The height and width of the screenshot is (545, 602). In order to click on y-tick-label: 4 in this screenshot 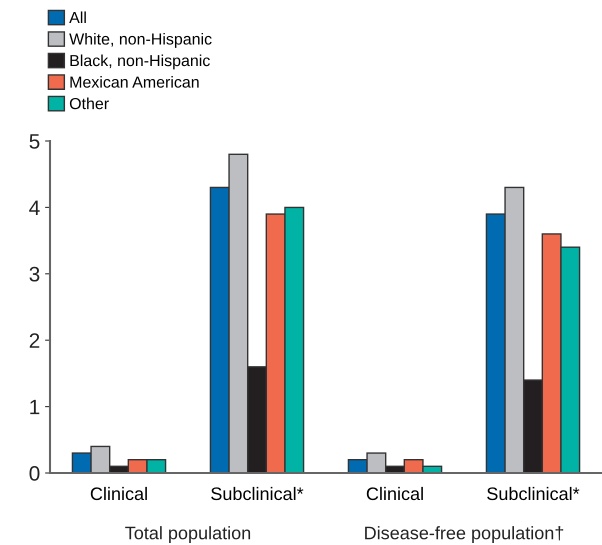, I will do `click(34, 207)`.